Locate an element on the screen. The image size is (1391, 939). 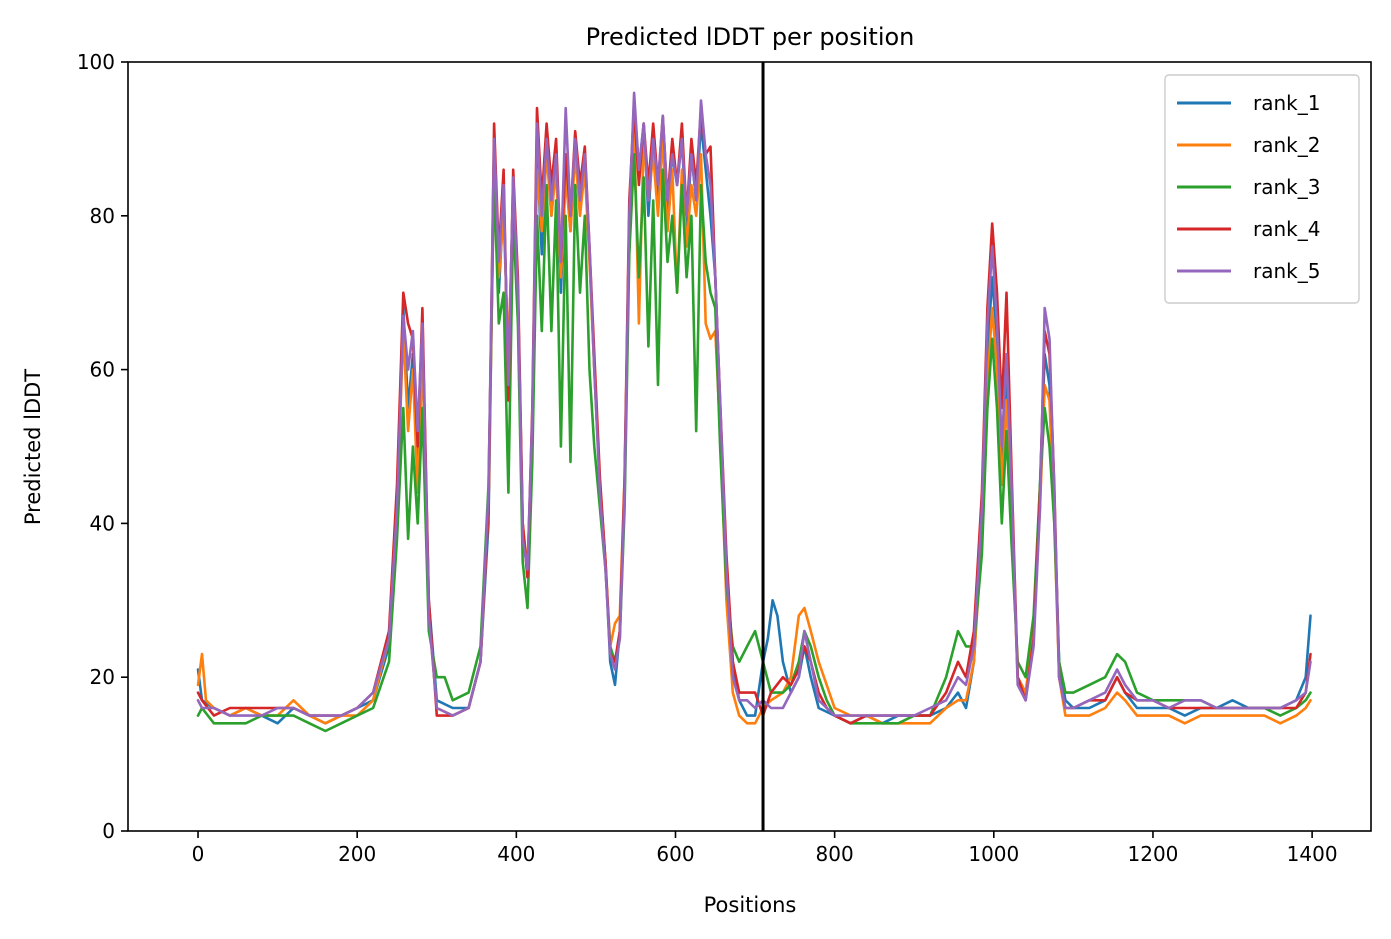
y-tick-label: 80 is located at coordinates (102, 216).